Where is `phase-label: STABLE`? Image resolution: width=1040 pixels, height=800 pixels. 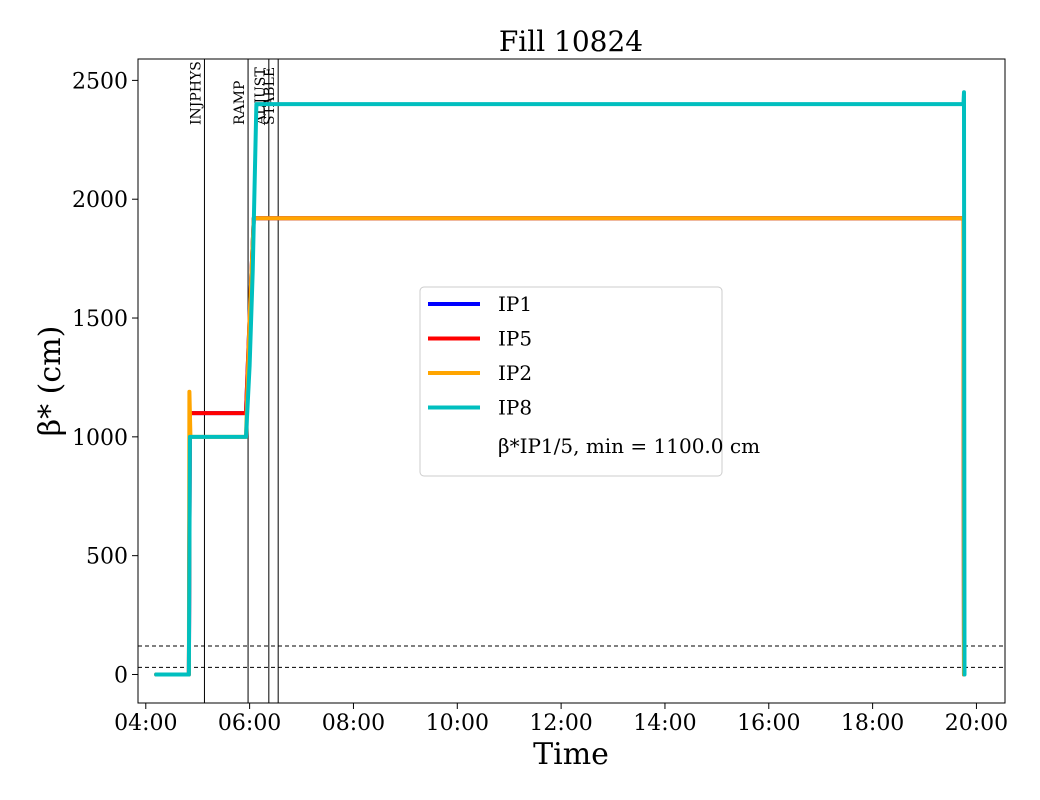 phase-label: STABLE is located at coordinates (270, 96).